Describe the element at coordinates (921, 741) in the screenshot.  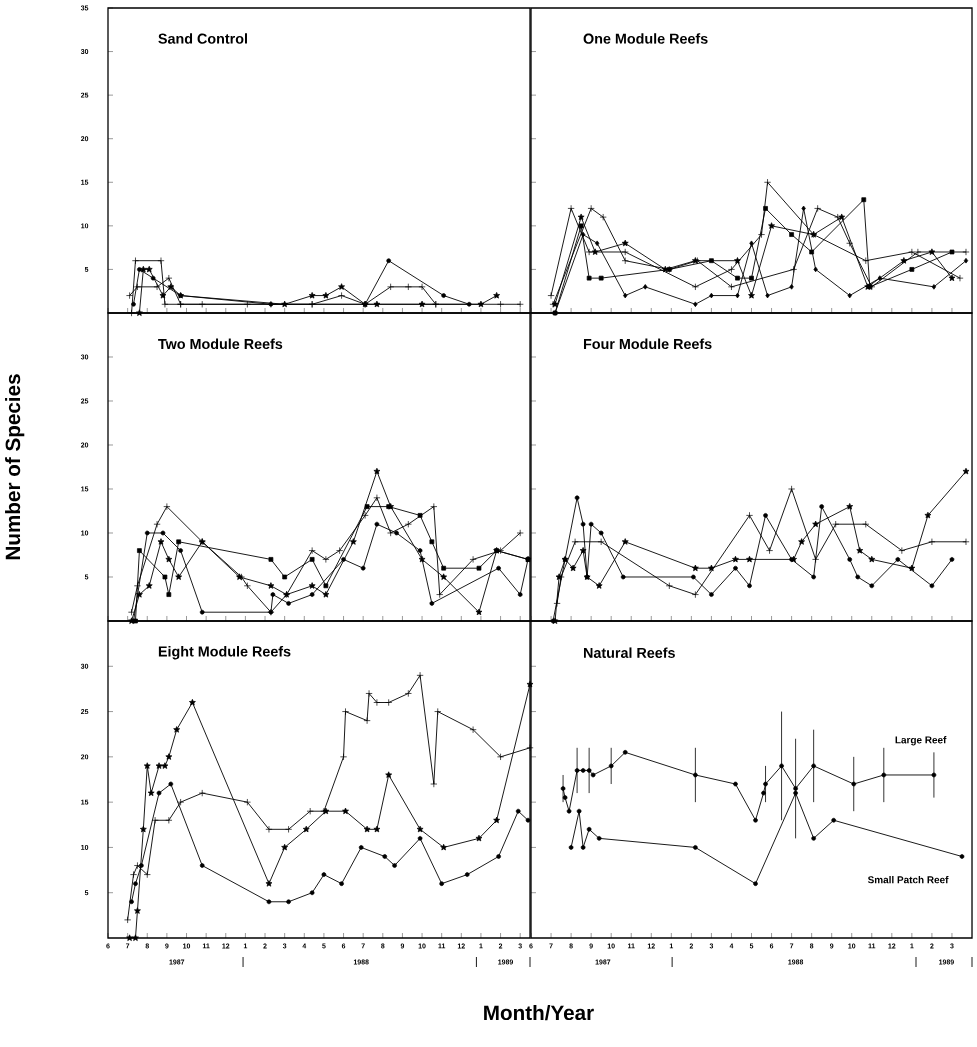
I see `text: Large Reef` at that location.